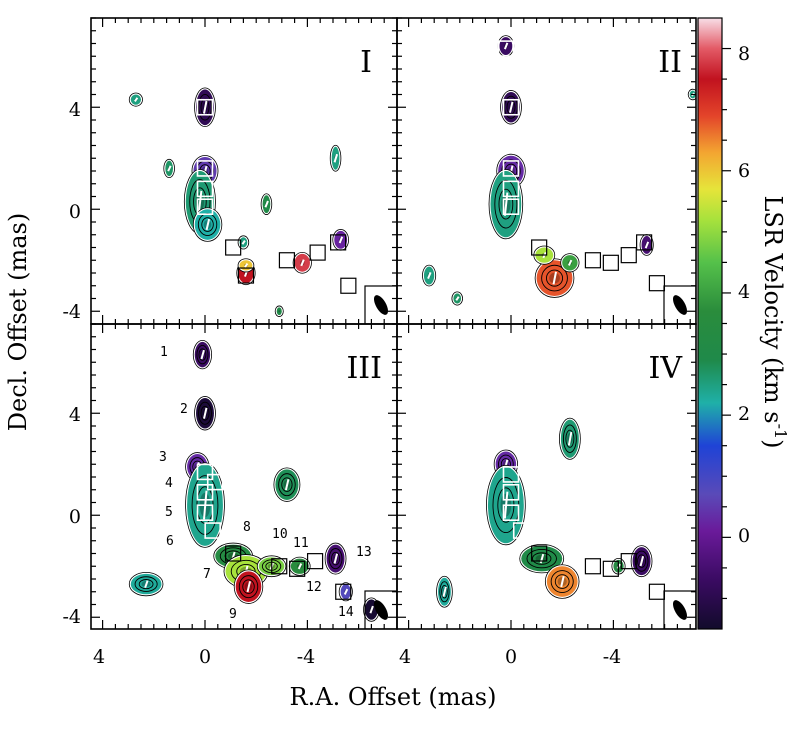  What do you see at coordinates (559, 179) in the screenshot?
I see `panel-II-content` at bounding box center [559, 179].